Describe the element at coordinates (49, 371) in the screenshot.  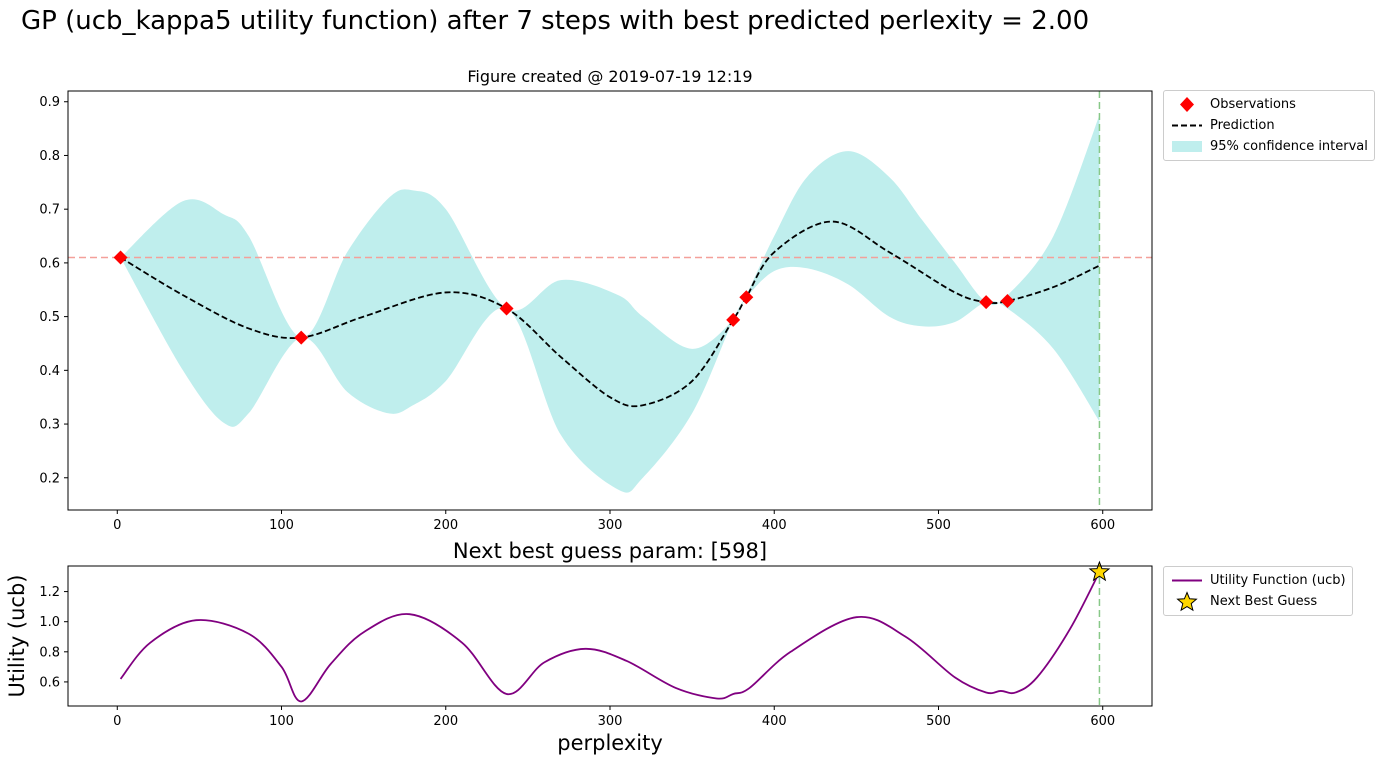
I see `gp-ytick-label: 0.4` at that location.